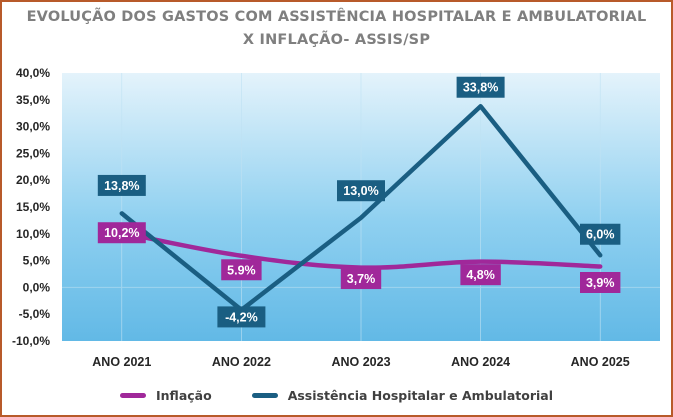 This screenshot has width=673, height=417. I want to click on data-label-inflacao: 3,9%, so click(600, 283).